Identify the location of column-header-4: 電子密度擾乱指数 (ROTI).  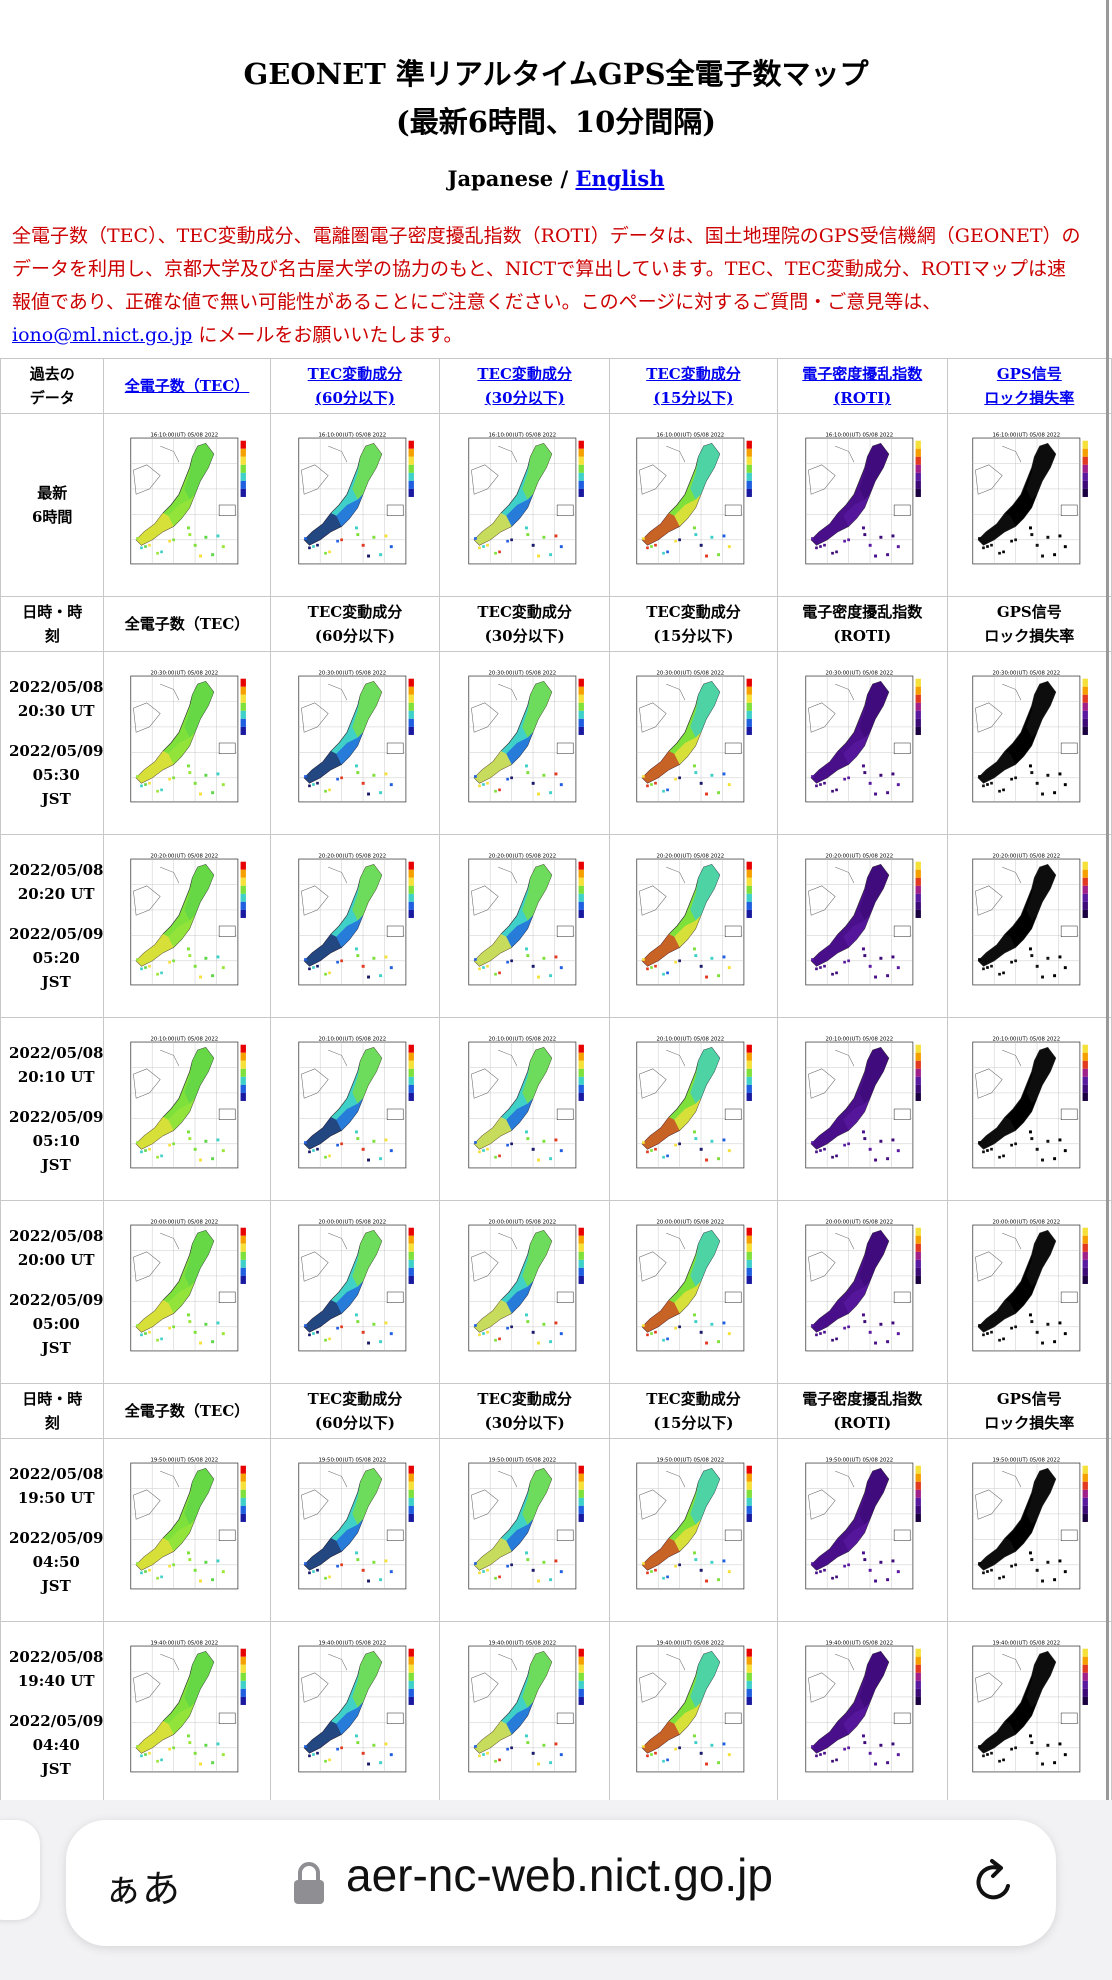
(862, 386).